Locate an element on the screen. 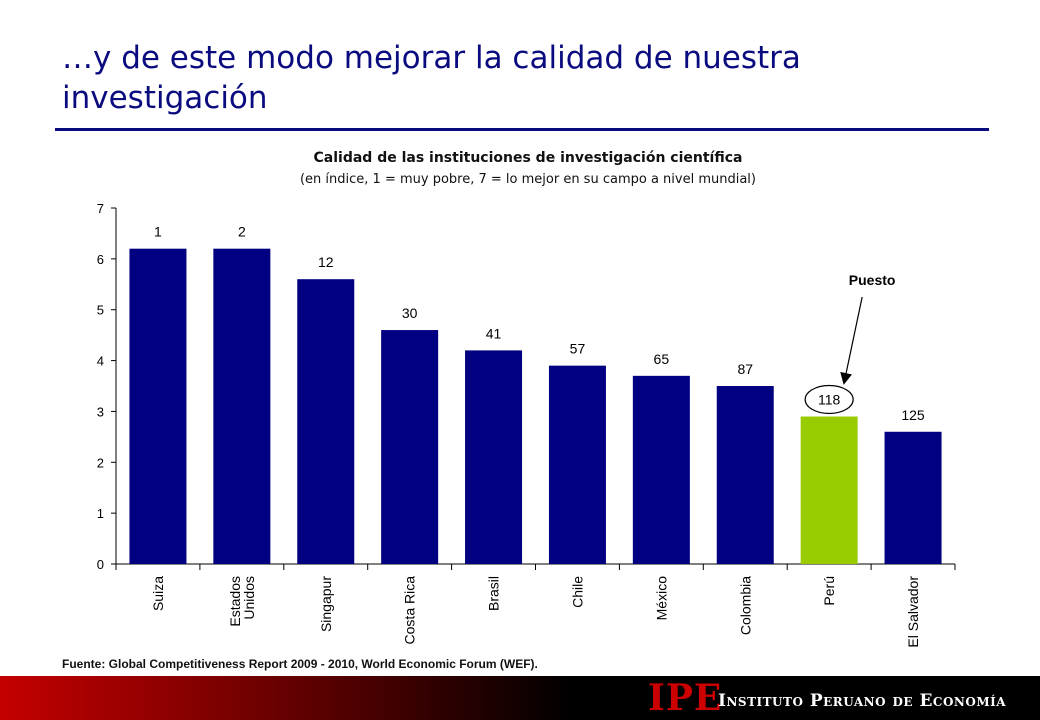  category-label-line: Perú is located at coordinates (829, 591).